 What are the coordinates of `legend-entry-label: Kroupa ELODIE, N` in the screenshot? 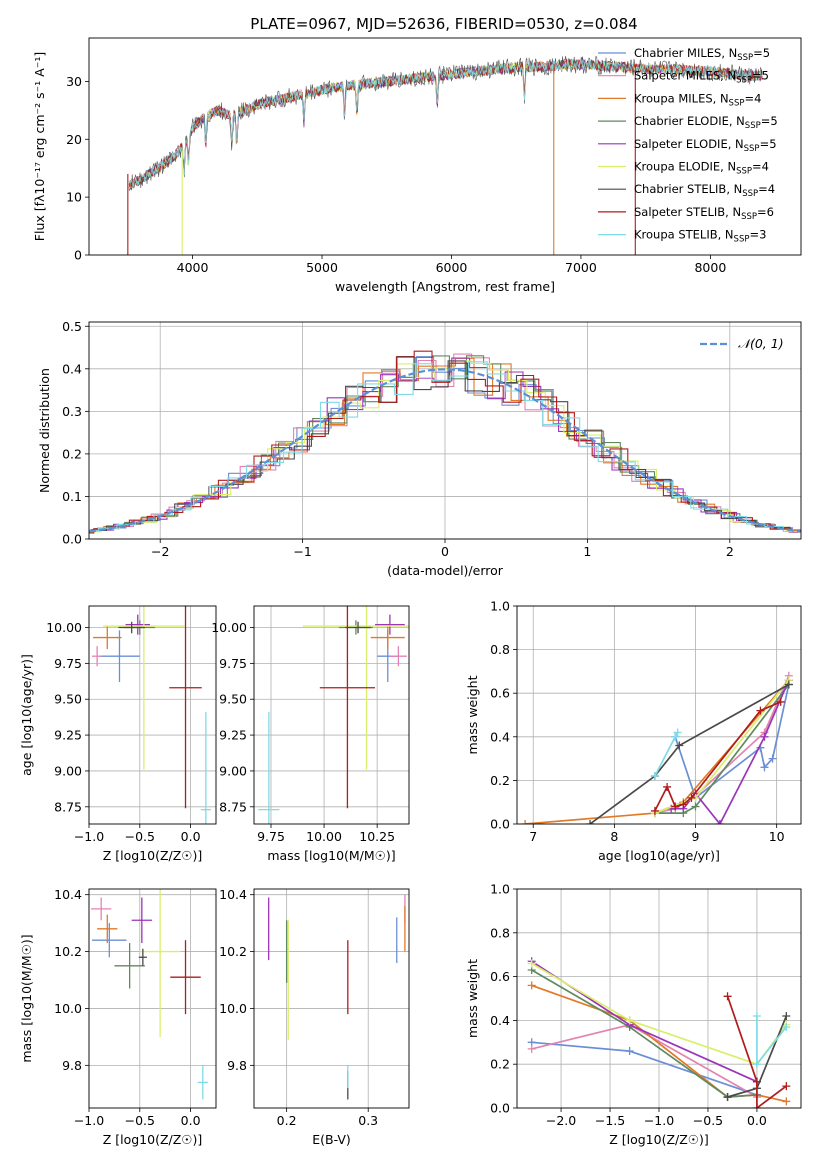 It's located at (685, 167).